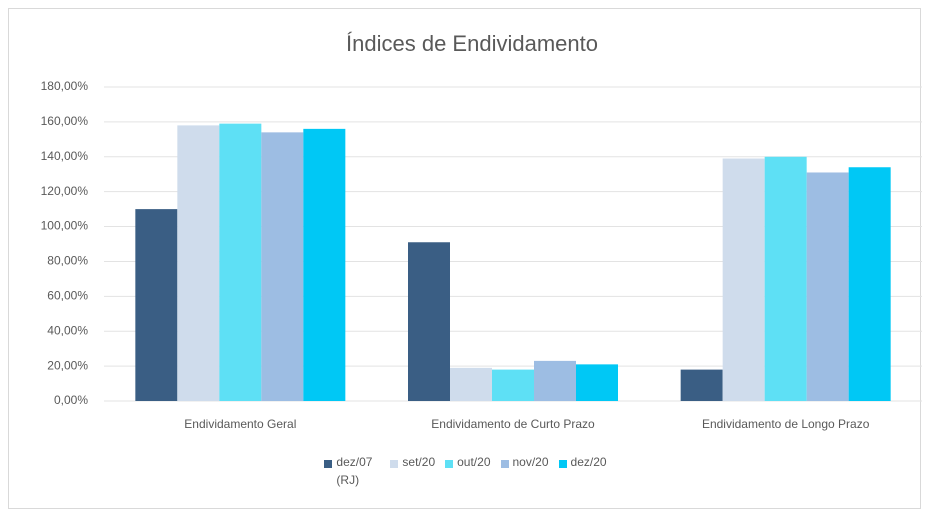 The height and width of the screenshot is (510, 931). I want to click on legend-item: dez/07 (RJ), so click(352, 472).